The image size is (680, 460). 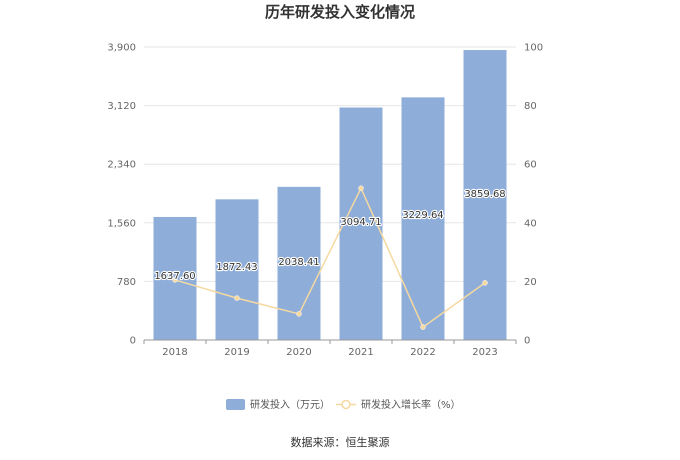 What do you see at coordinates (330, 348) in the screenshot?
I see `x-axis: 2018 2019 2020 2021 2022 2023` at bounding box center [330, 348].